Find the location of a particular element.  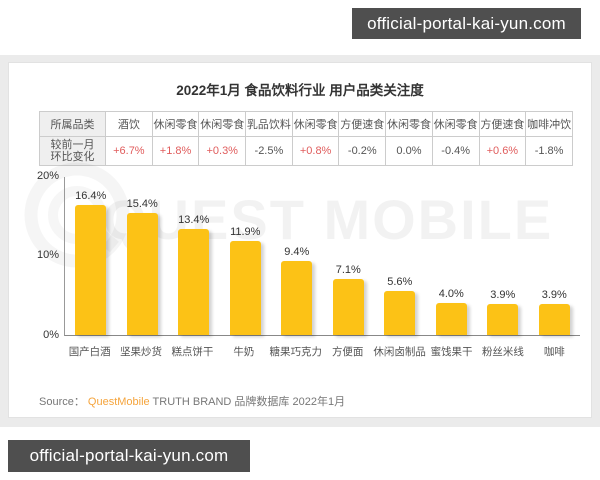

ytick-10: 10% is located at coordinates (47, 255).